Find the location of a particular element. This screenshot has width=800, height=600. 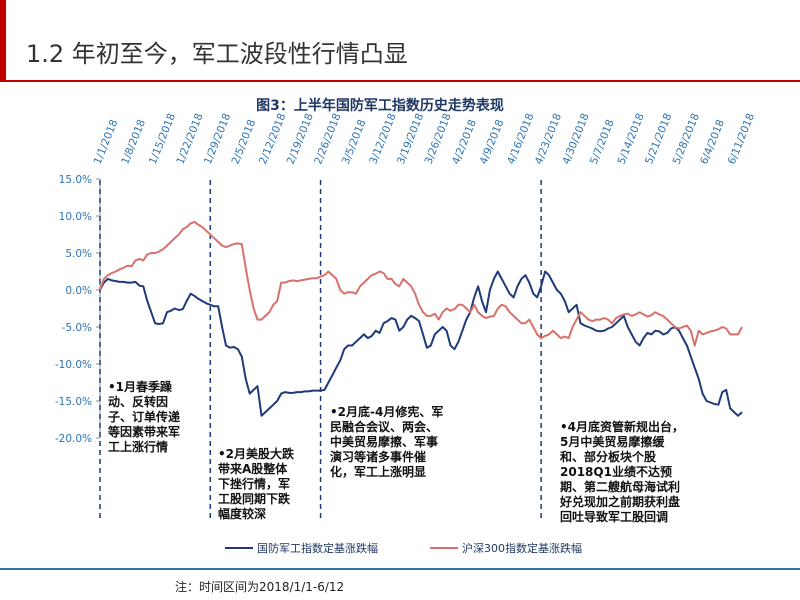

annotation-line: •2月美股大跌 is located at coordinates (256, 453).